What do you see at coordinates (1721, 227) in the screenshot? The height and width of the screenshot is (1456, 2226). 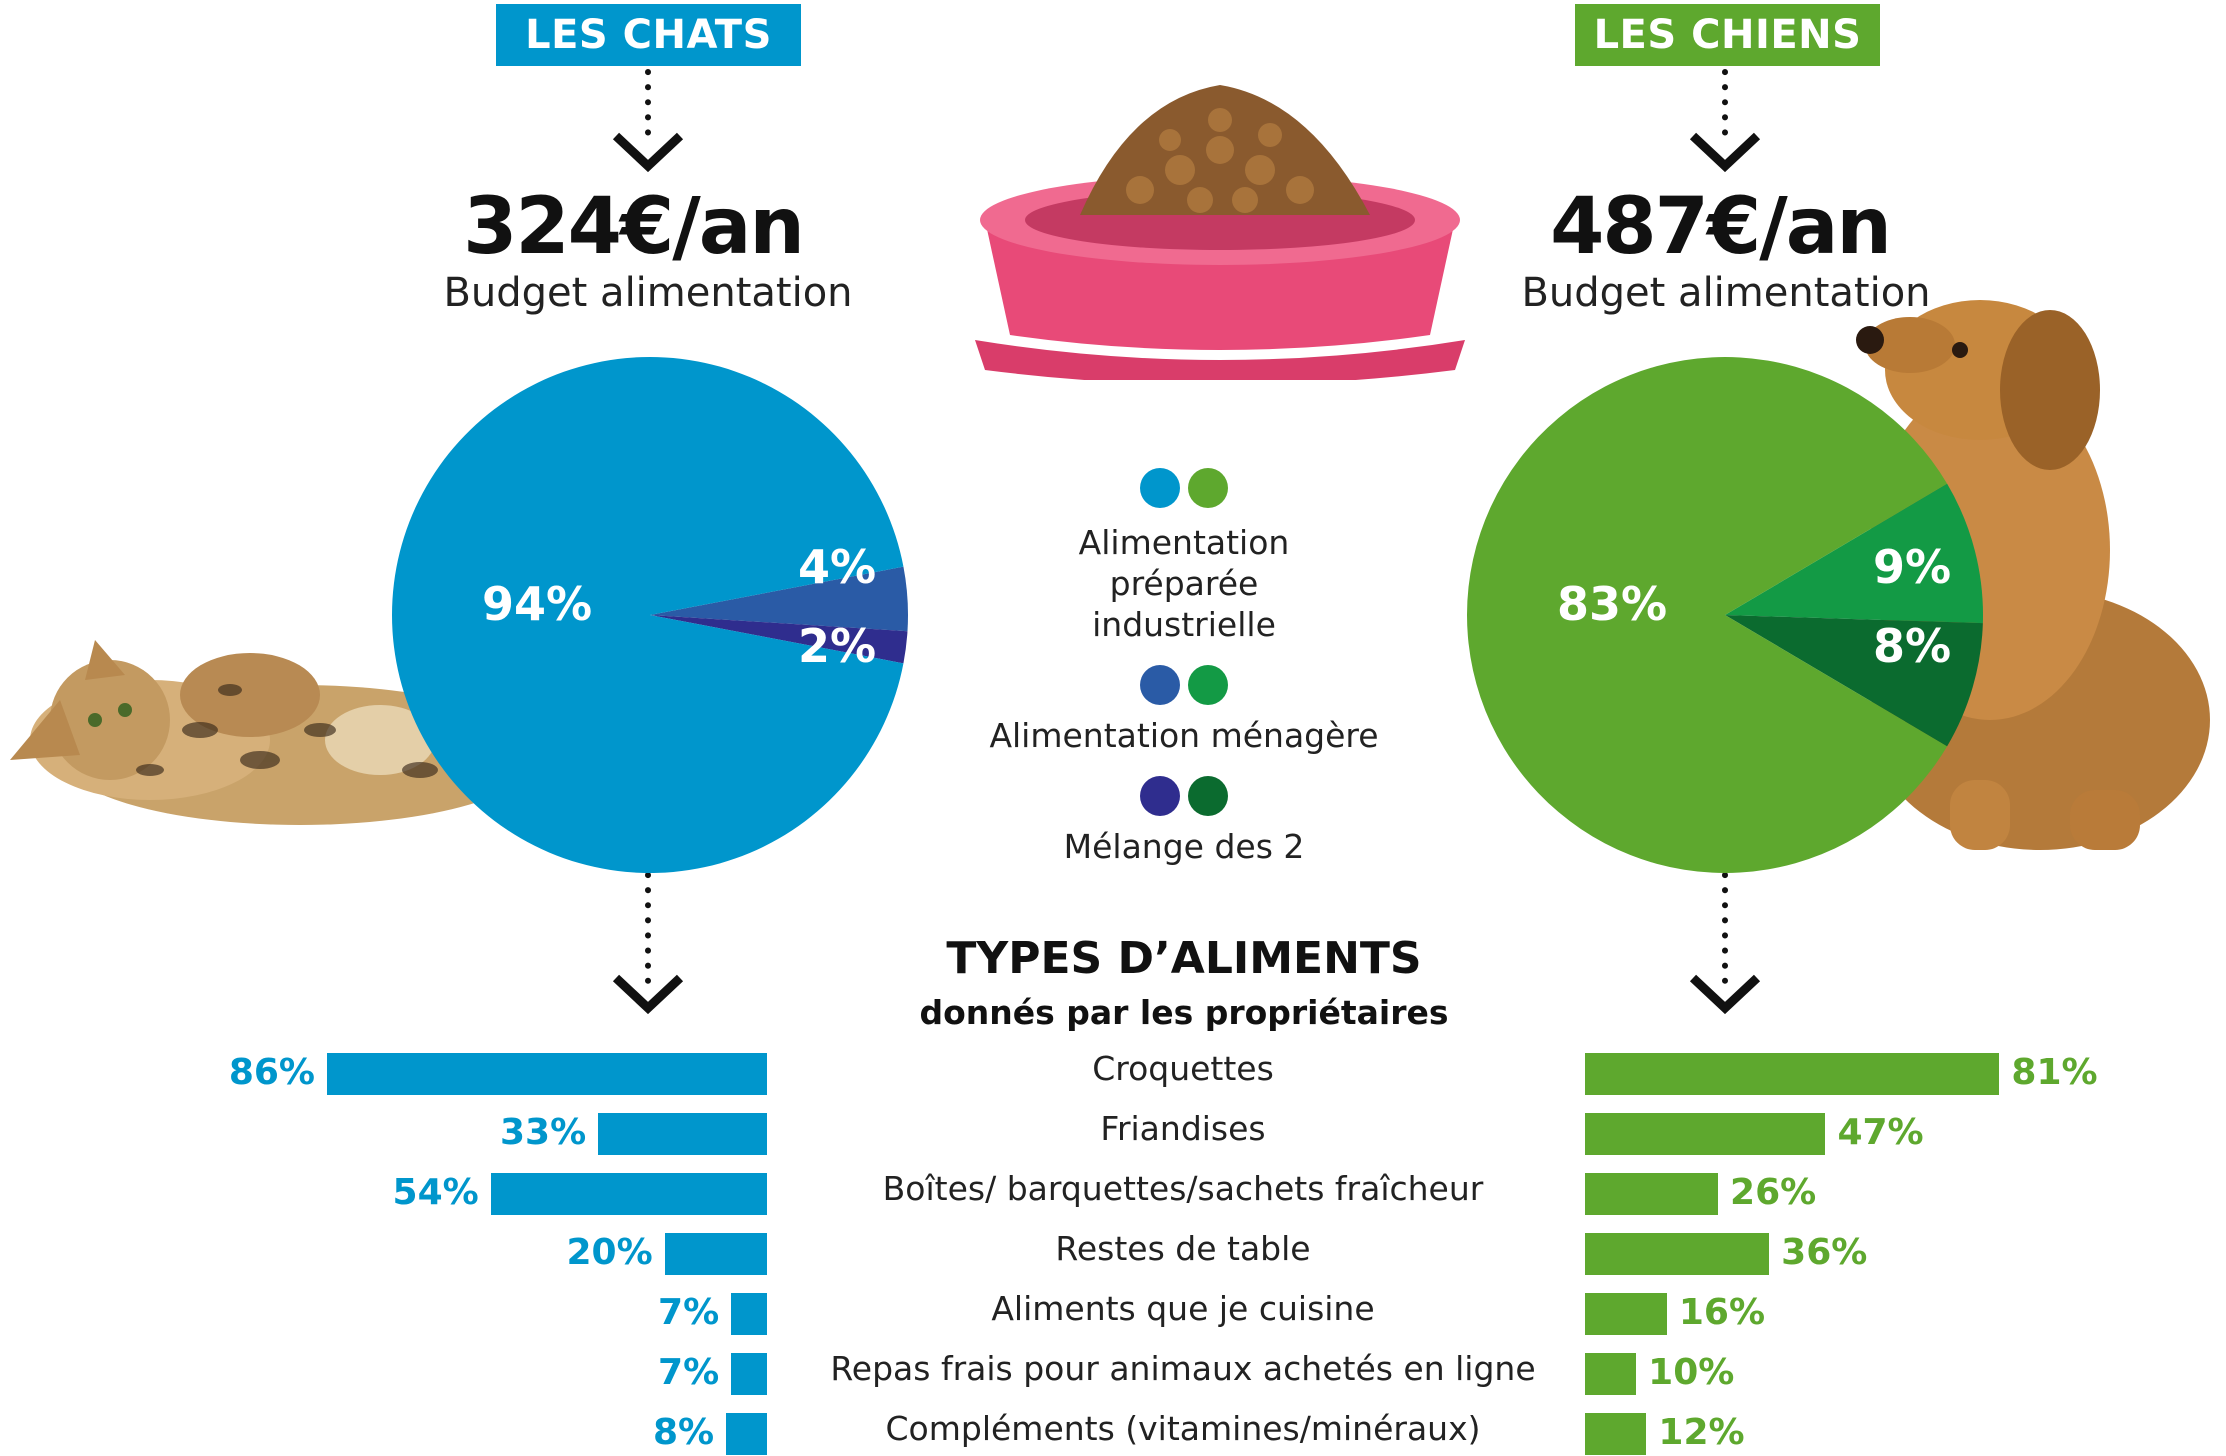 I see `dogs-budget: 487€/an` at bounding box center [1721, 227].